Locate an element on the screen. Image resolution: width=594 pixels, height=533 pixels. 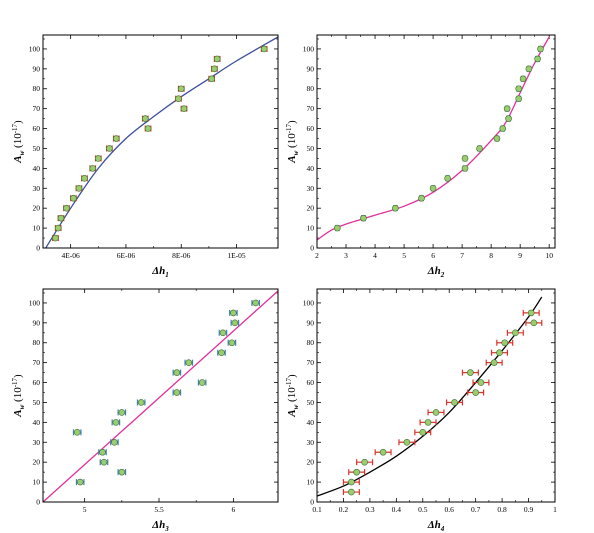
x-tick-label: 6E-06 is located at coordinates (126, 255).